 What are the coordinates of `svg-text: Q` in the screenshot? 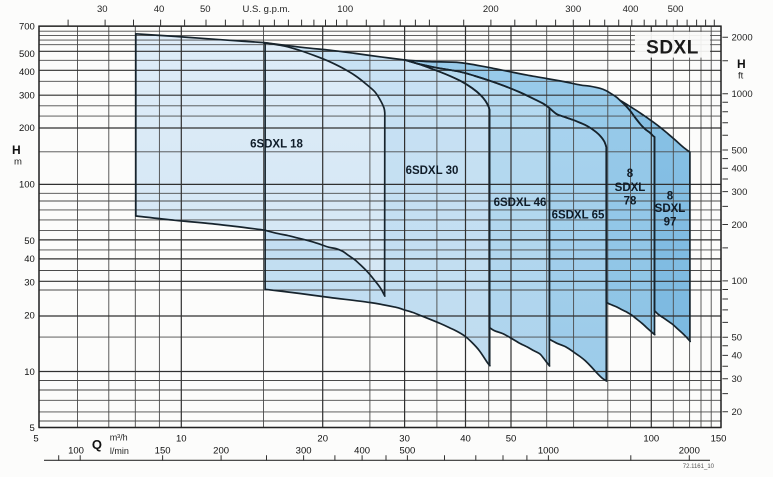 It's located at (97, 444).